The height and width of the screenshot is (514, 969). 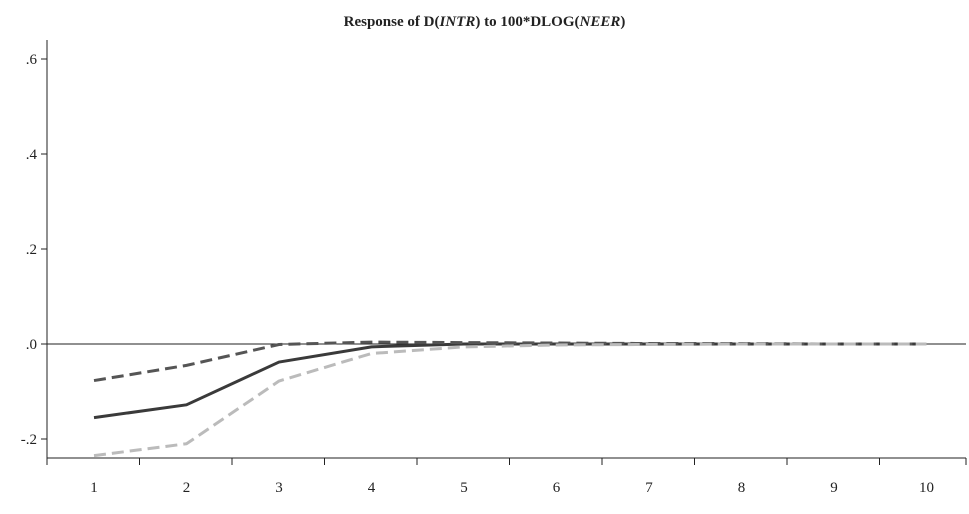 What do you see at coordinates (187, 488) in the screenshot?
I see `x-tick-label: 2` at bounding box center [187, 488].